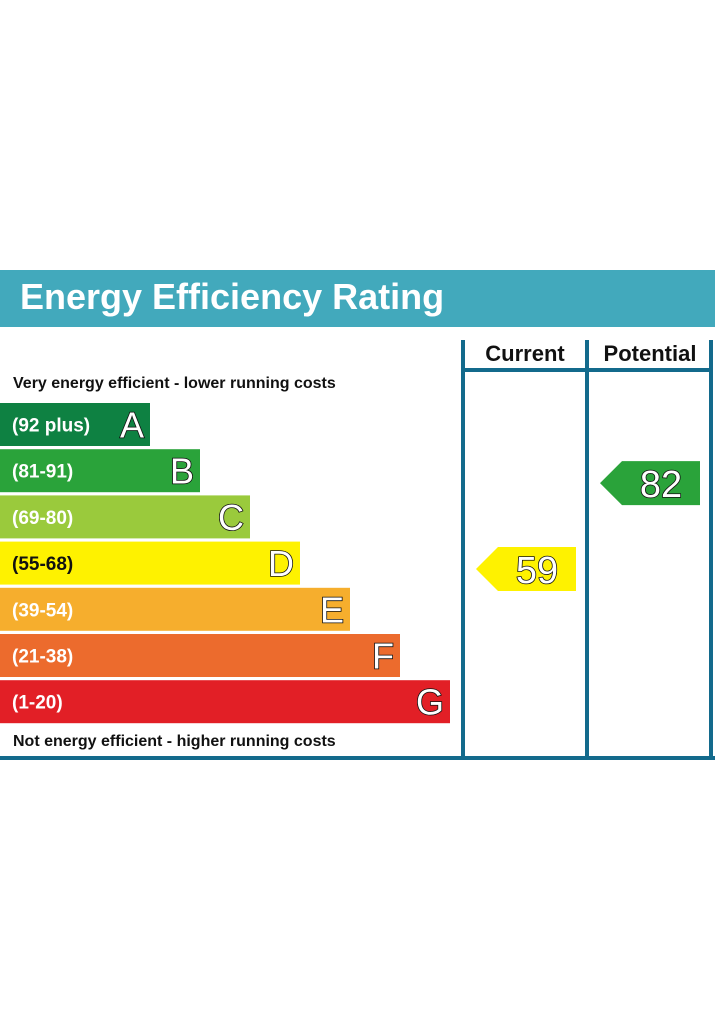 The height and width of the screenshot is (1033, 715). Describe the element at coordinates (357, 758) in the screenshot. I see `frame-bottom-rule` at that location.